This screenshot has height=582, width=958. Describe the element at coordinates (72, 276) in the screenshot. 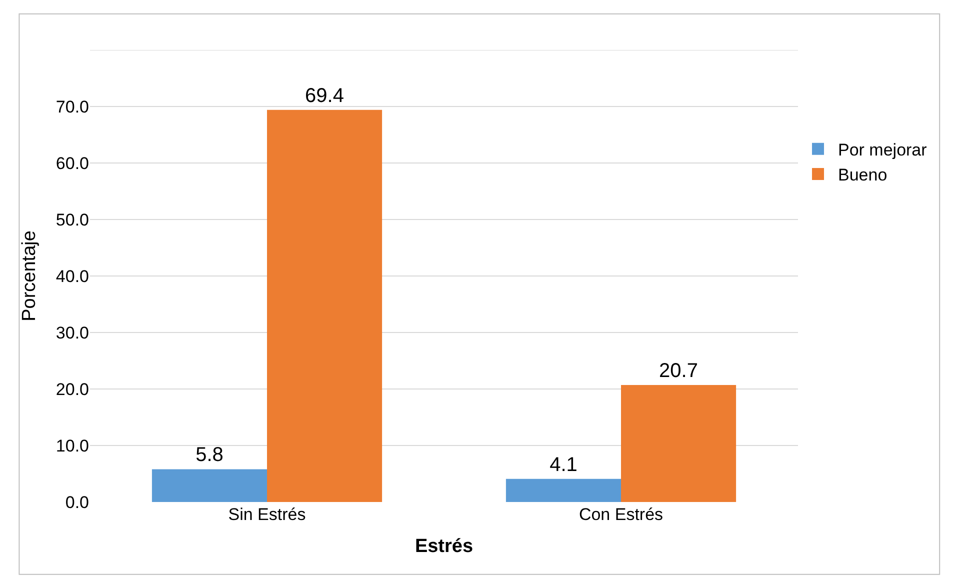

I see `y-tick-label: 40.0` at that location.